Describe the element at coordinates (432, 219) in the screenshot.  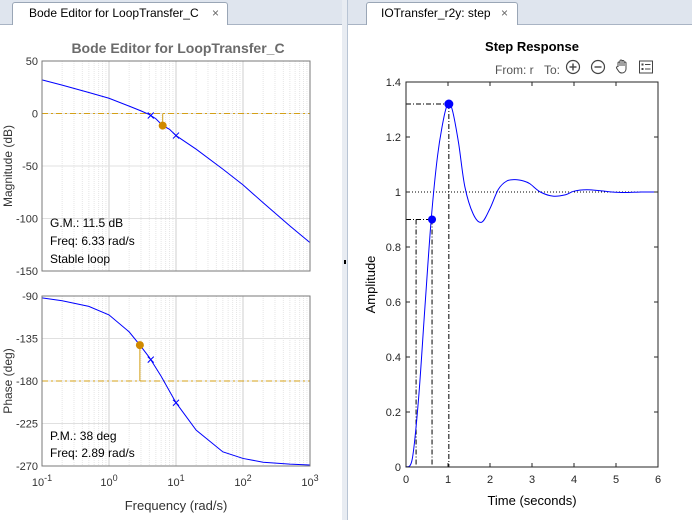
I see `rise-time-marker` at that location.